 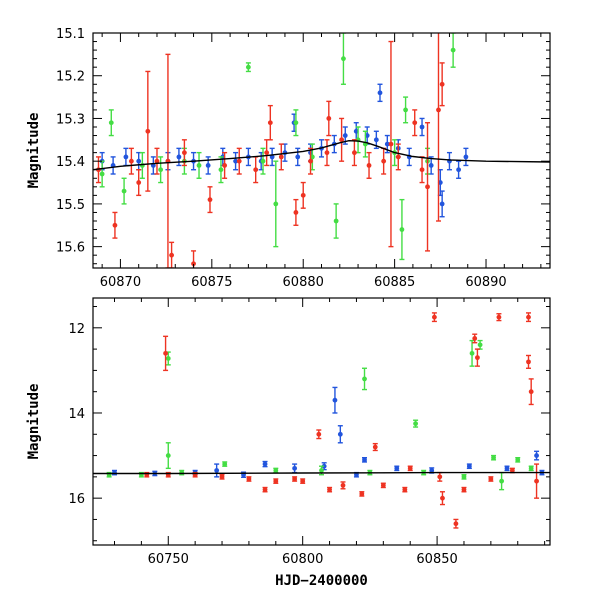 I want to click on y-tick-label: 16, so click(x=76, y=499).